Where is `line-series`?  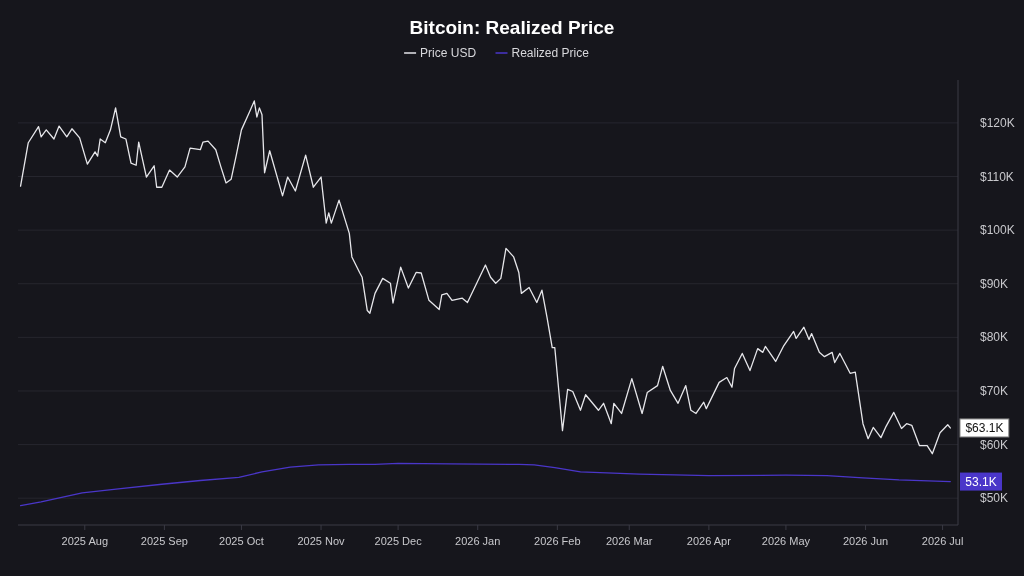 line-series is located at coordinates (485, 484).